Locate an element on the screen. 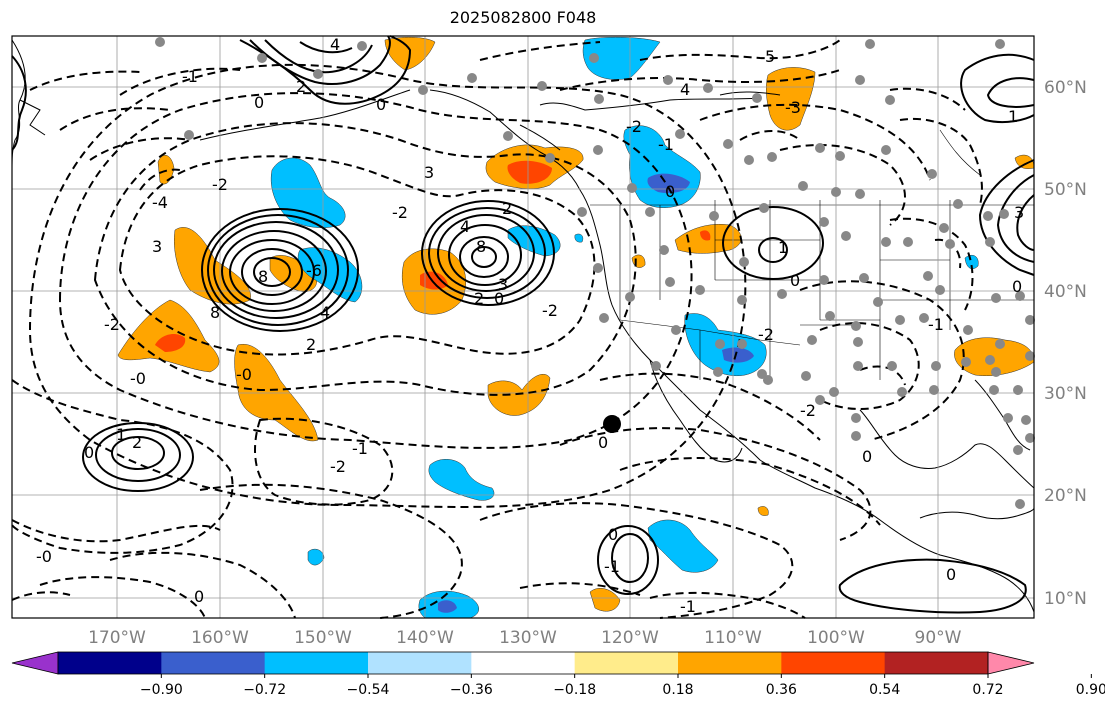 The image size is (1105, 712). colorbar-extend-low is located at coordinates (35, 663).